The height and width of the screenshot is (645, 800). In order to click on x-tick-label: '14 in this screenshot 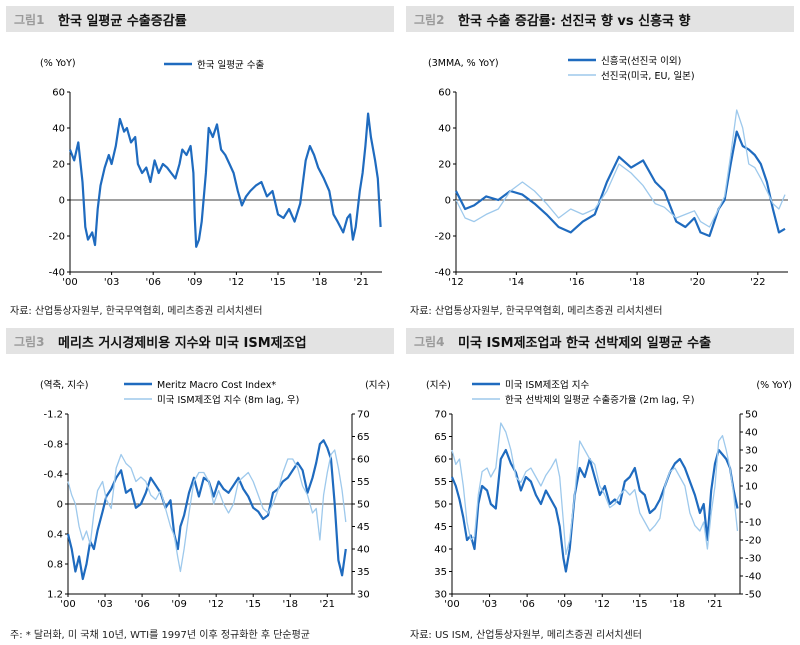, I will do `click(516, 282)`.